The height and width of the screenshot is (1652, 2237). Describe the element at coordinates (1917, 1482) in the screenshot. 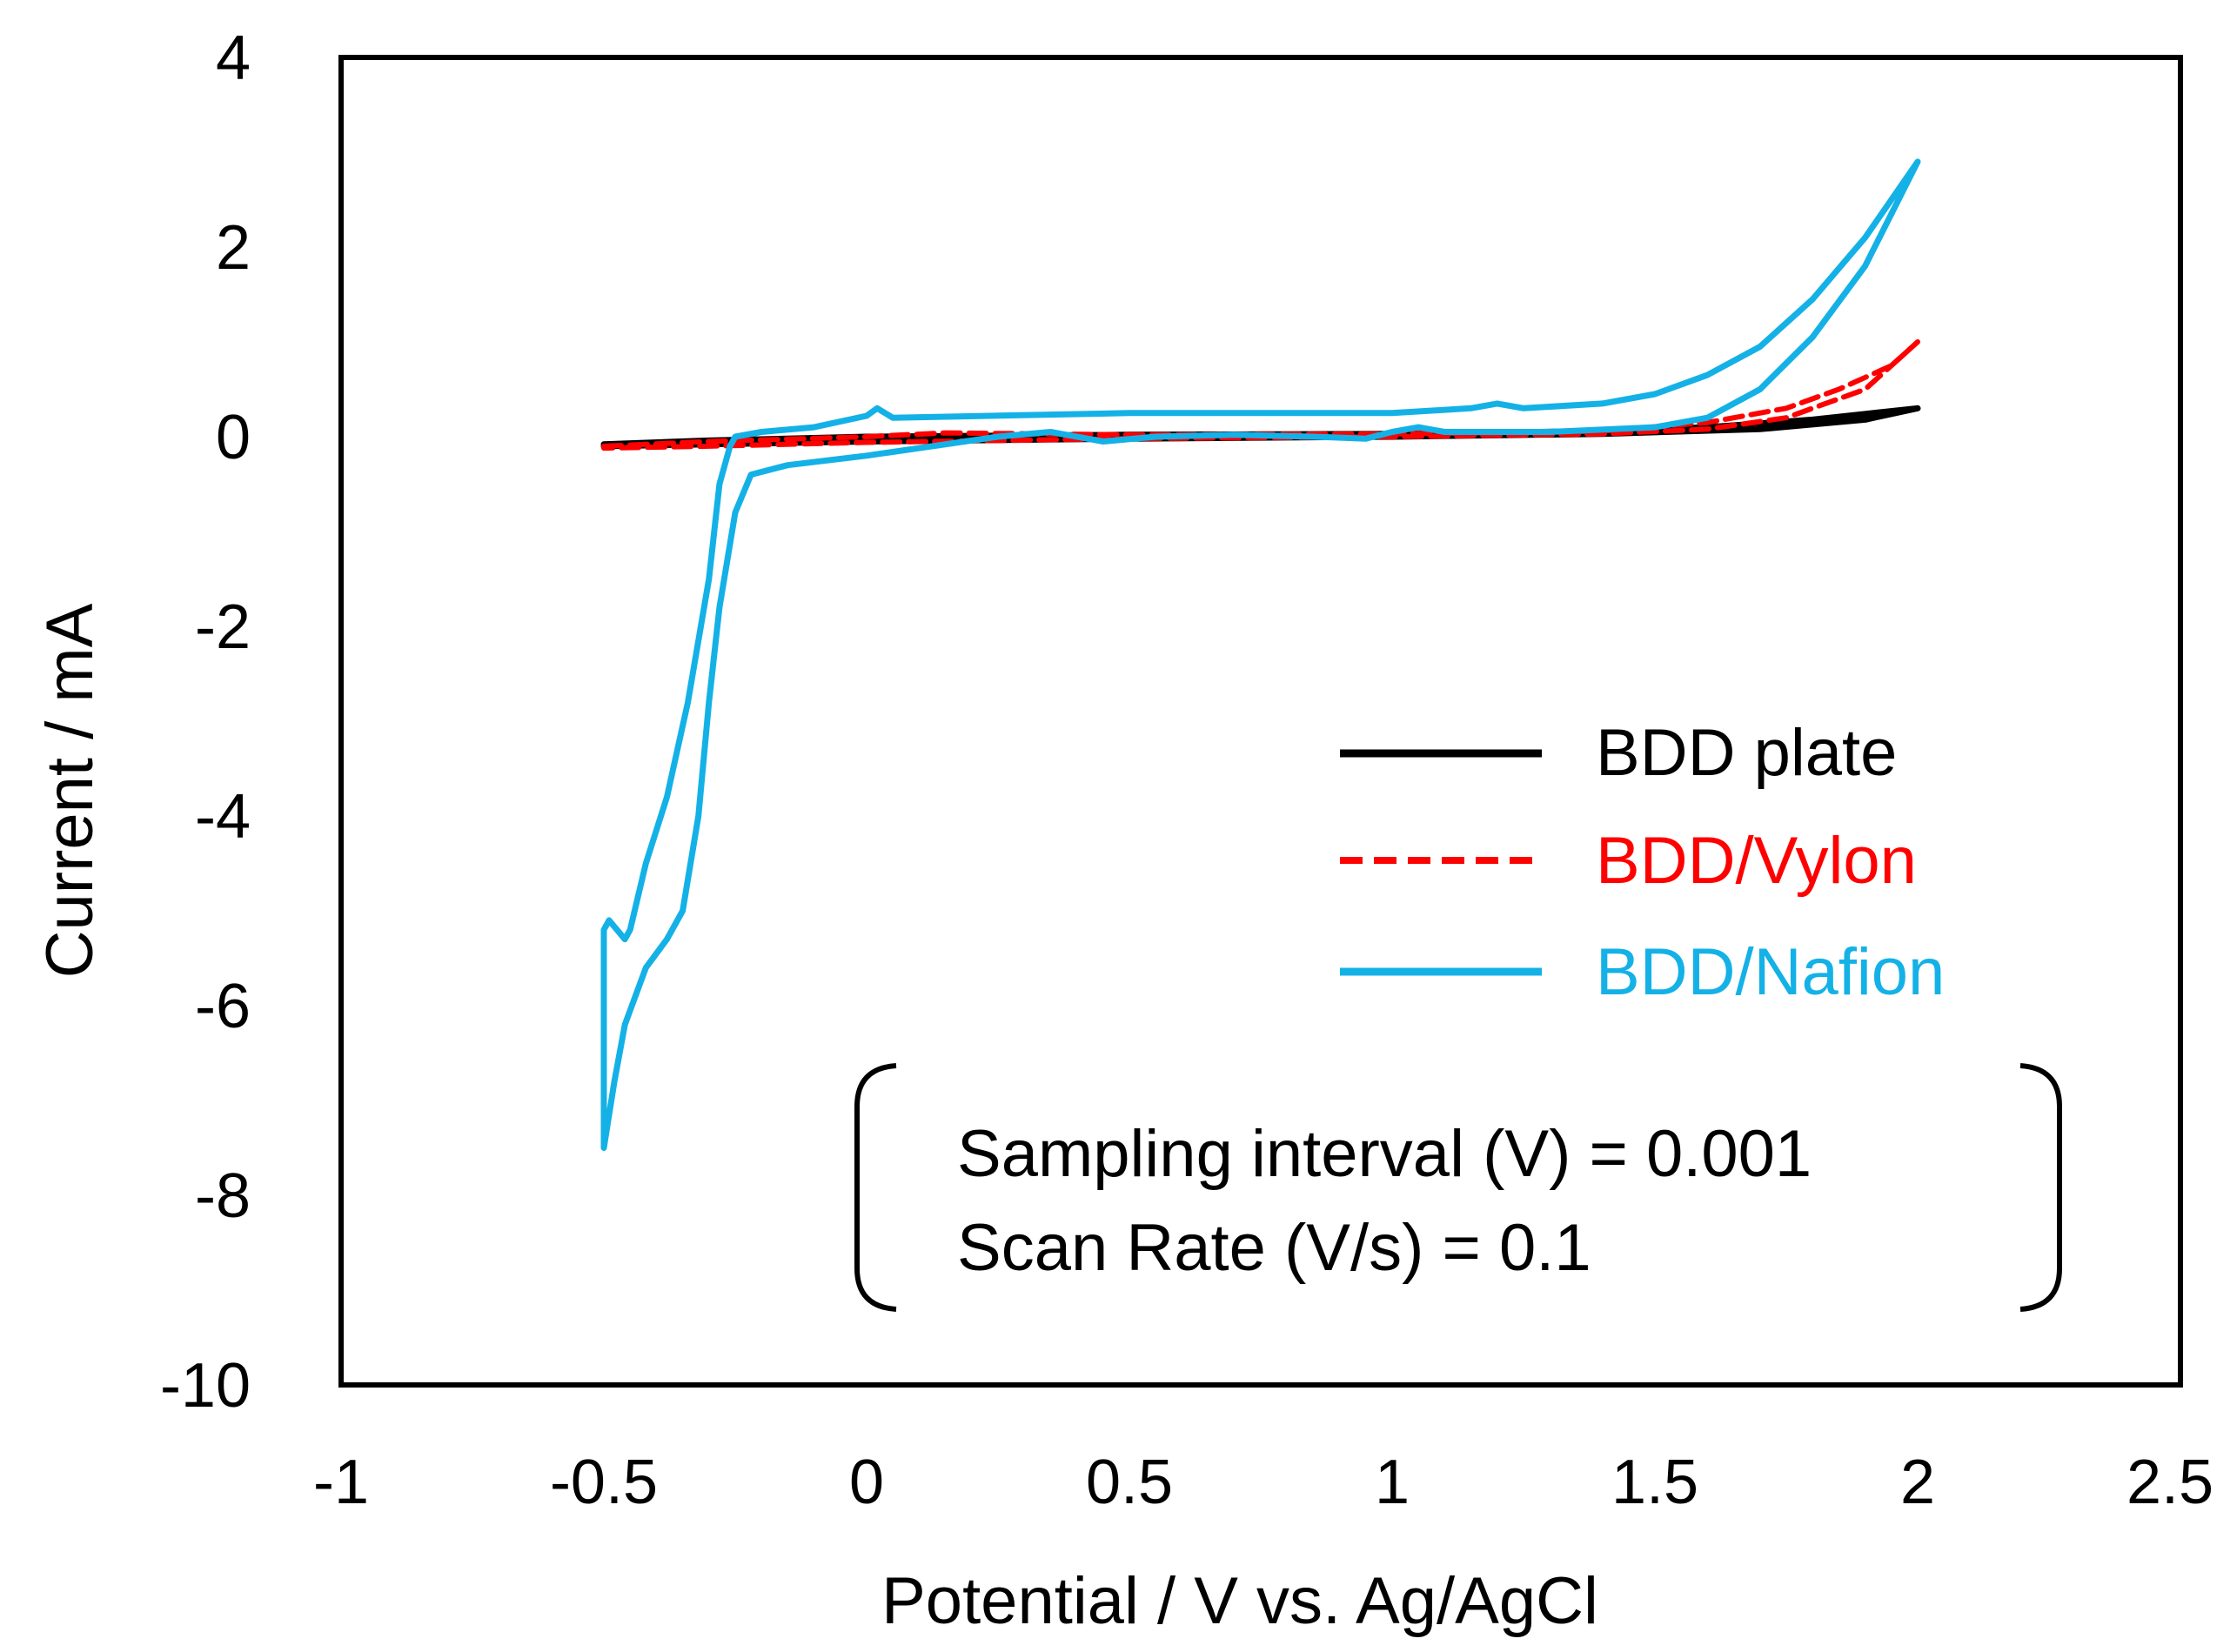

I see `x-tick-label: 2` at that location.